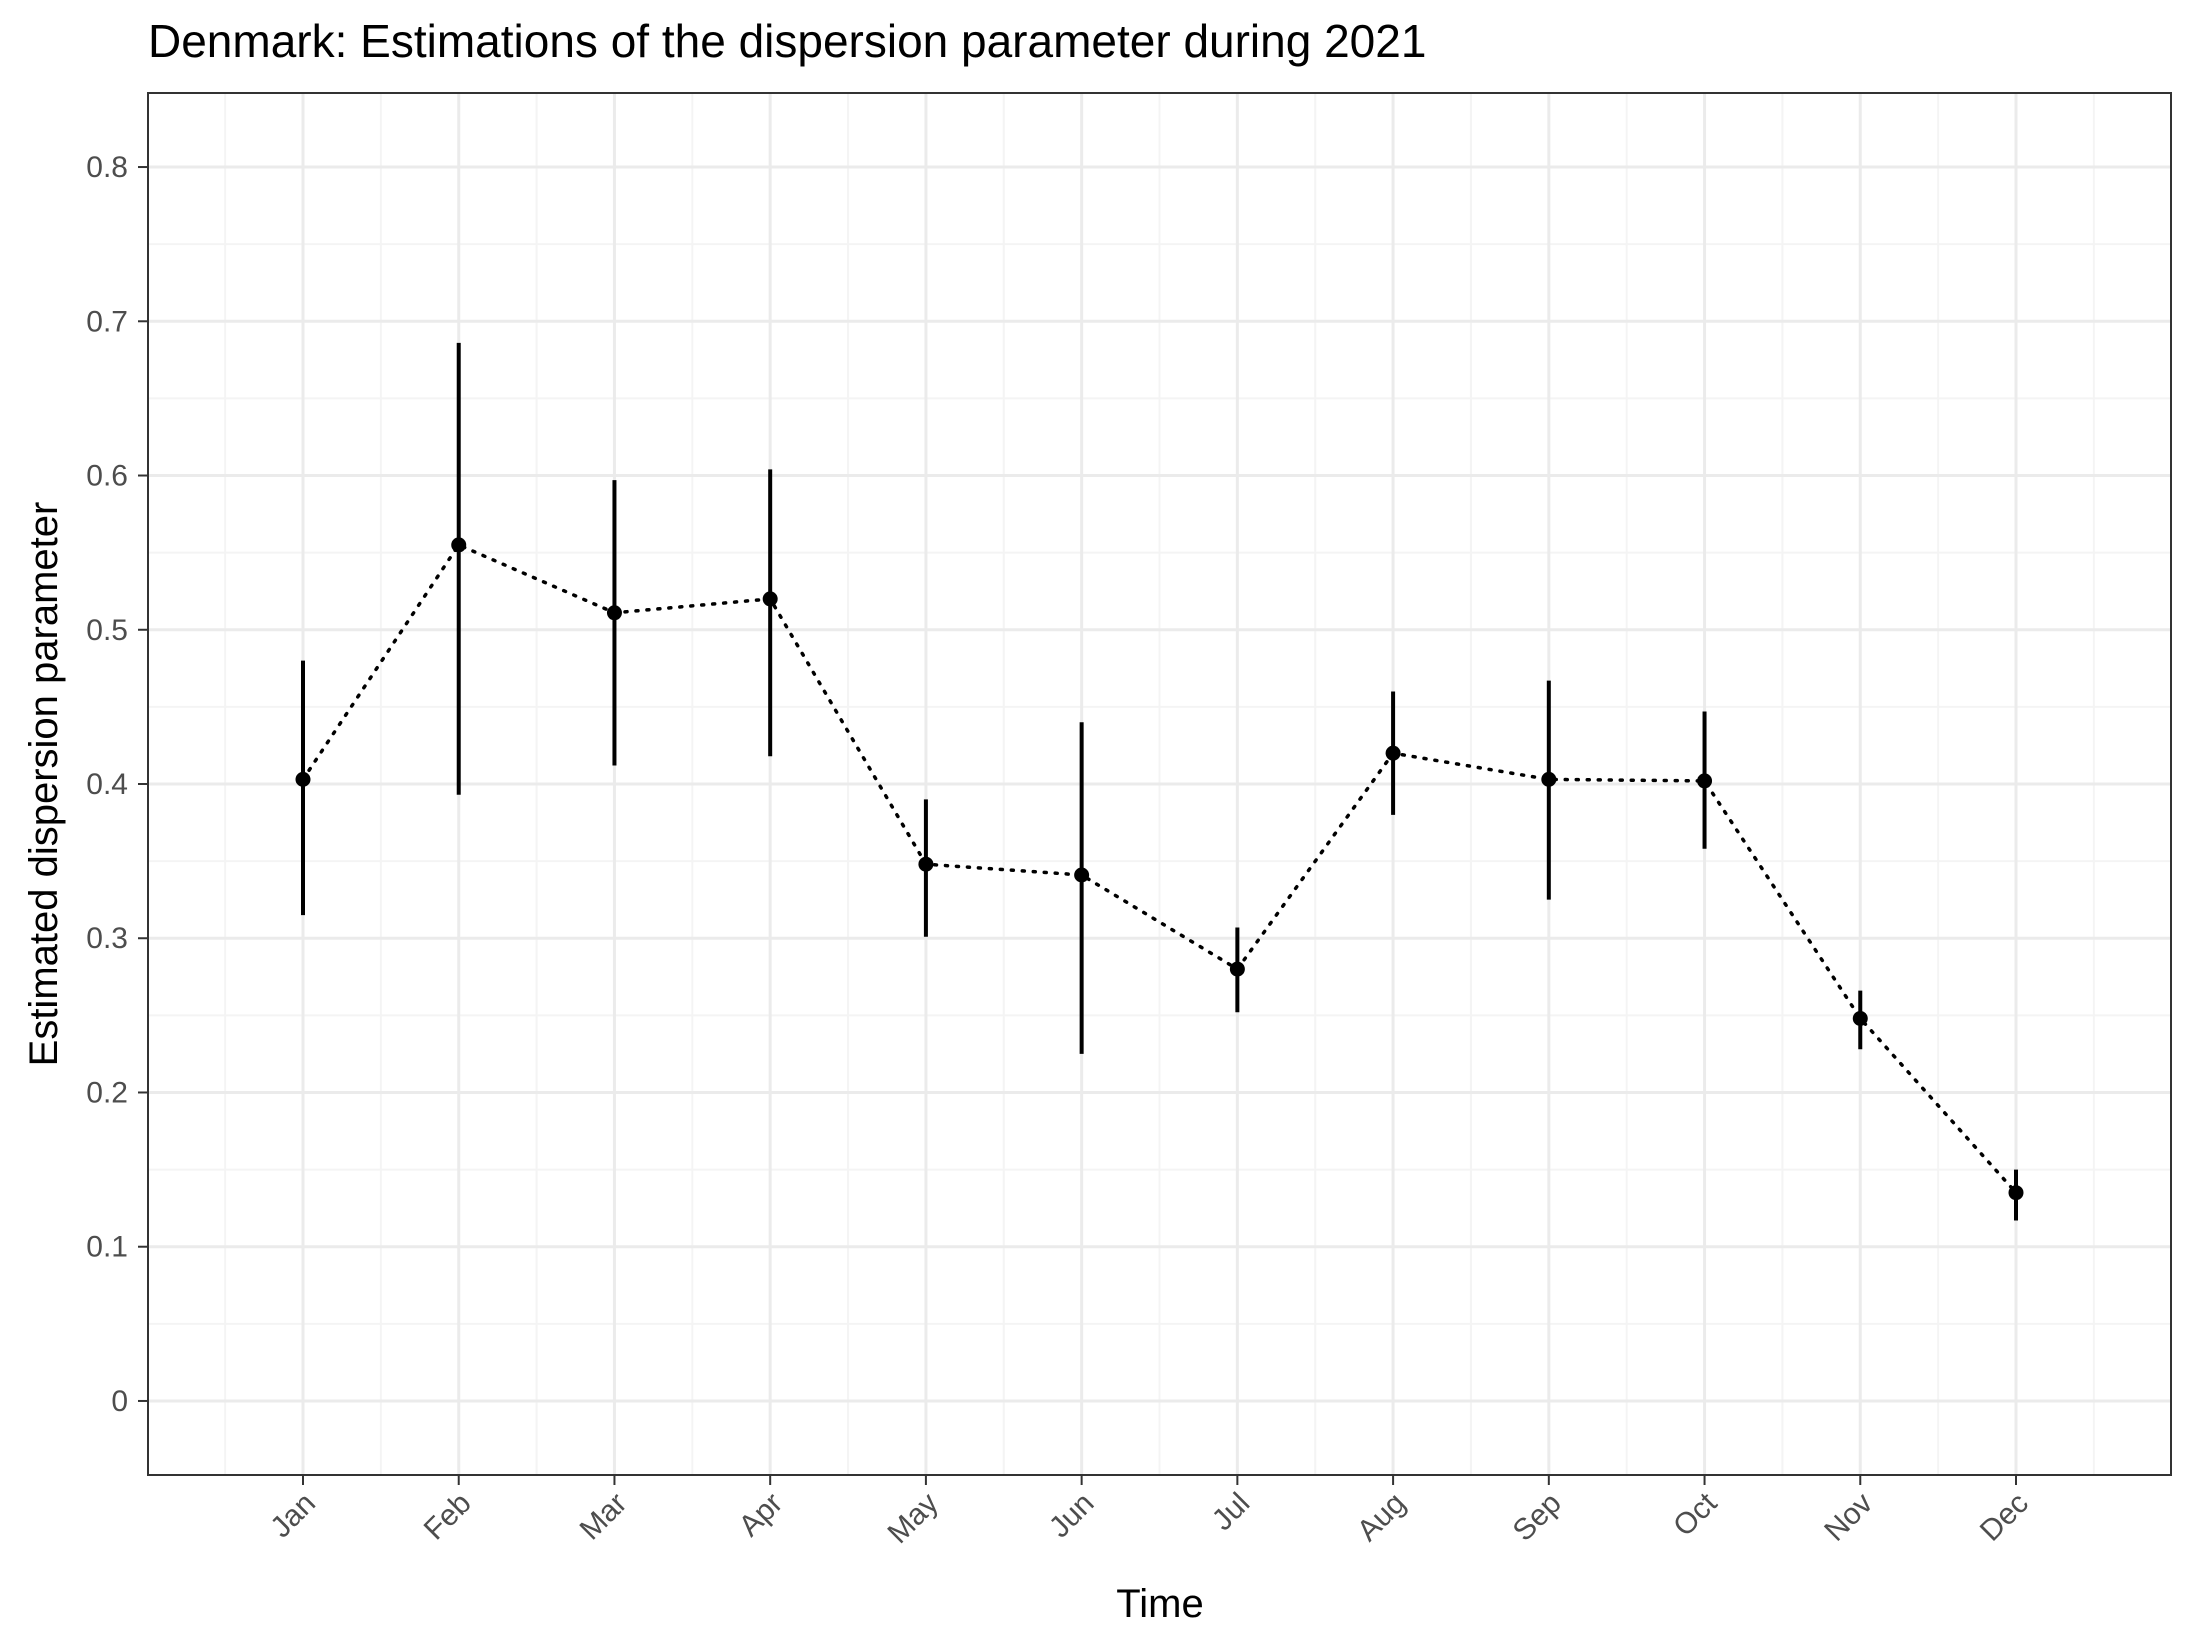  I want to click on x-tick-label: Jun, so click(1072, 1516).